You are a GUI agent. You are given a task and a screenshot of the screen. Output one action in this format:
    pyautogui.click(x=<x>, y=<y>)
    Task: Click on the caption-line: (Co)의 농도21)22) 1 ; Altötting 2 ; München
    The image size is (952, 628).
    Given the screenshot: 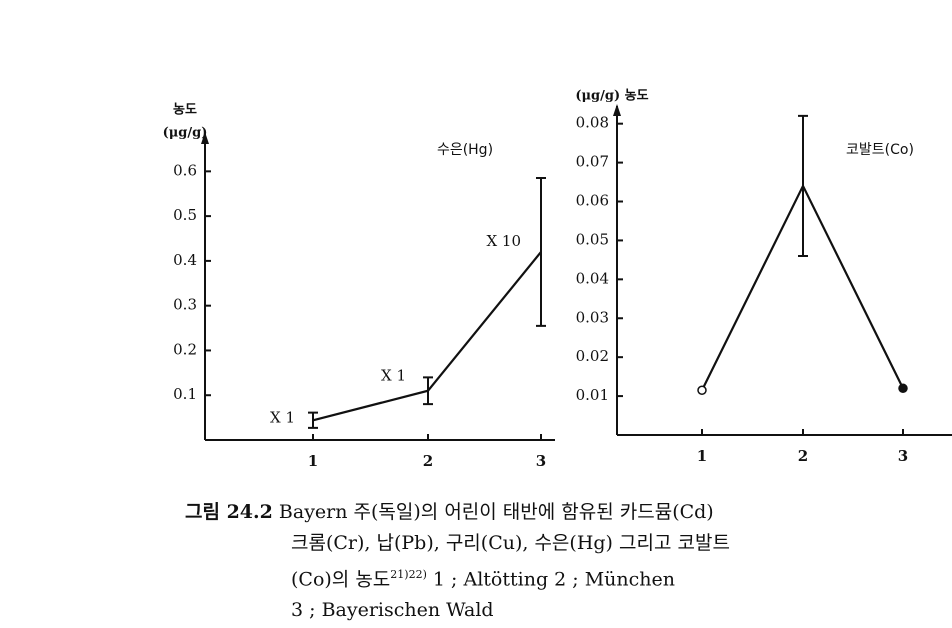 What is the action you would take?
    pyautogui.click(x=457, y=577)
    